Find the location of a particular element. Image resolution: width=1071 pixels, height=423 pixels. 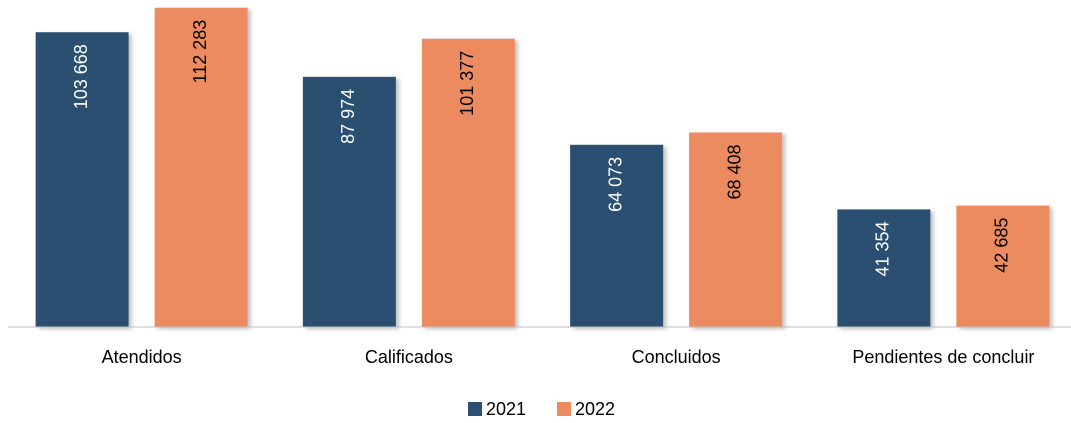

data-label: 42 685 is located at coordinates (1002, 245).